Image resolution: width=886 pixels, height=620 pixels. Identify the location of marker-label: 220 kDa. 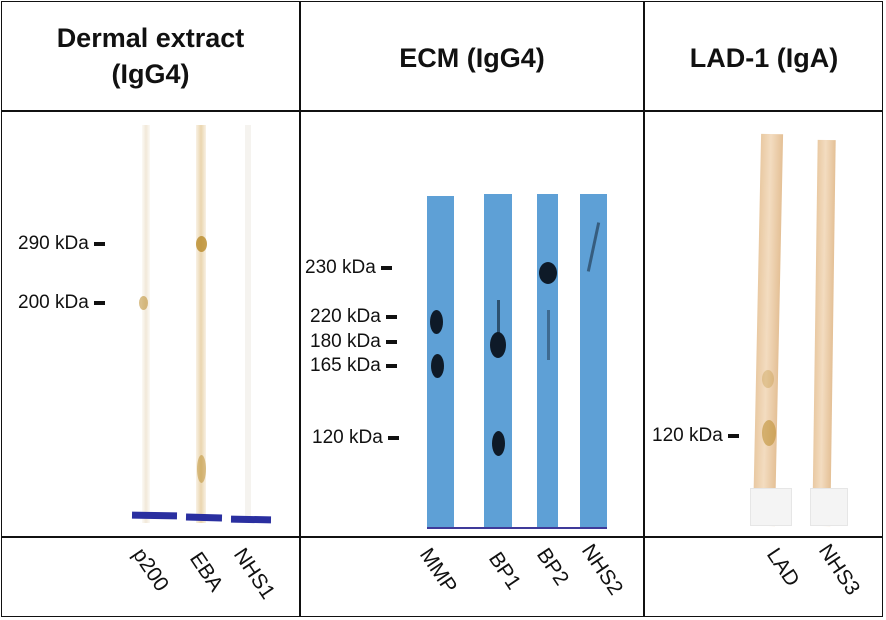
(345, 316).